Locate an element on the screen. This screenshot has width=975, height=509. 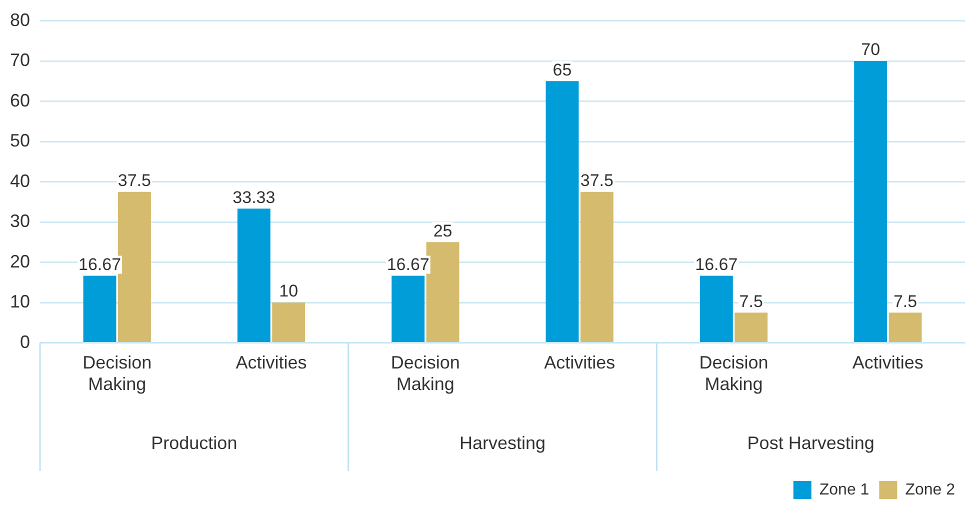
y-tick-label: 40 is located at coordinates (20, 180).